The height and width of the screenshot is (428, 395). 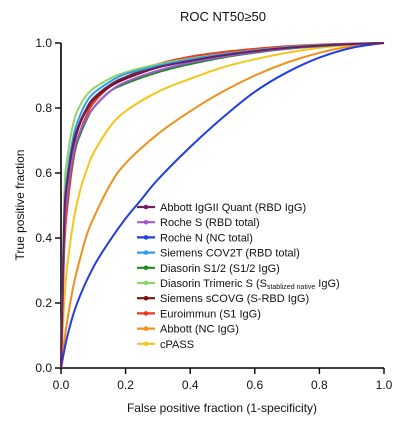 What do you see at coordinates (177, 345) in the screenshot?
I see `legend-label: cPASS` at bounding box center [177, 345].